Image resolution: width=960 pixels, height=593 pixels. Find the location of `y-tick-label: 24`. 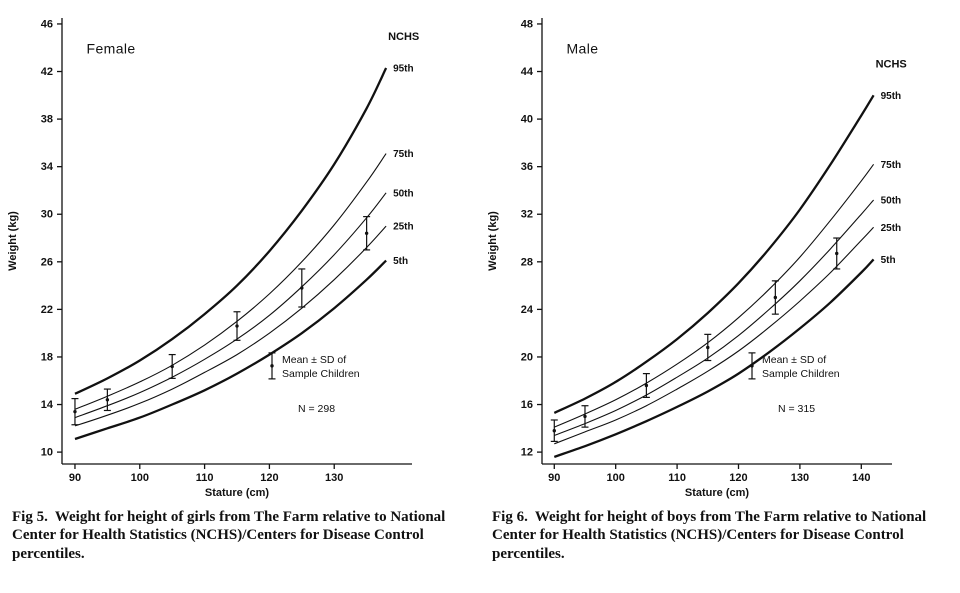

y-tick-label: 24 is located at coordinates (527, 310).